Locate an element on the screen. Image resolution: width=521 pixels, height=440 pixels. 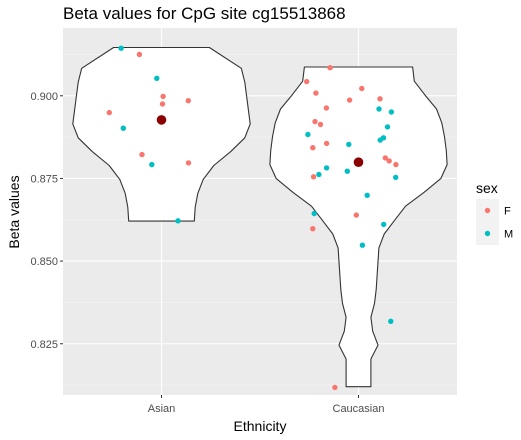
violin-asian is located at coordinates (161, 134).